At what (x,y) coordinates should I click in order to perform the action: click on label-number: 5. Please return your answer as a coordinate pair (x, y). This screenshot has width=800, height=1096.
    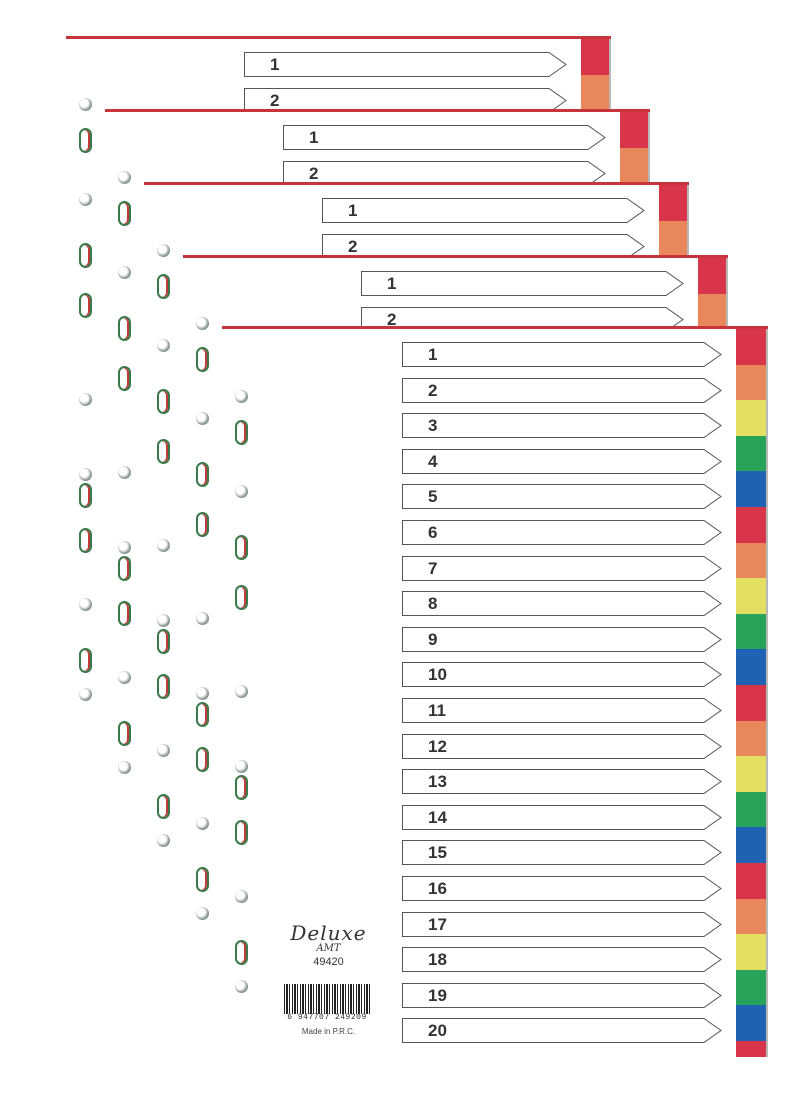
    Looking at the image, I should click on (433, 497).